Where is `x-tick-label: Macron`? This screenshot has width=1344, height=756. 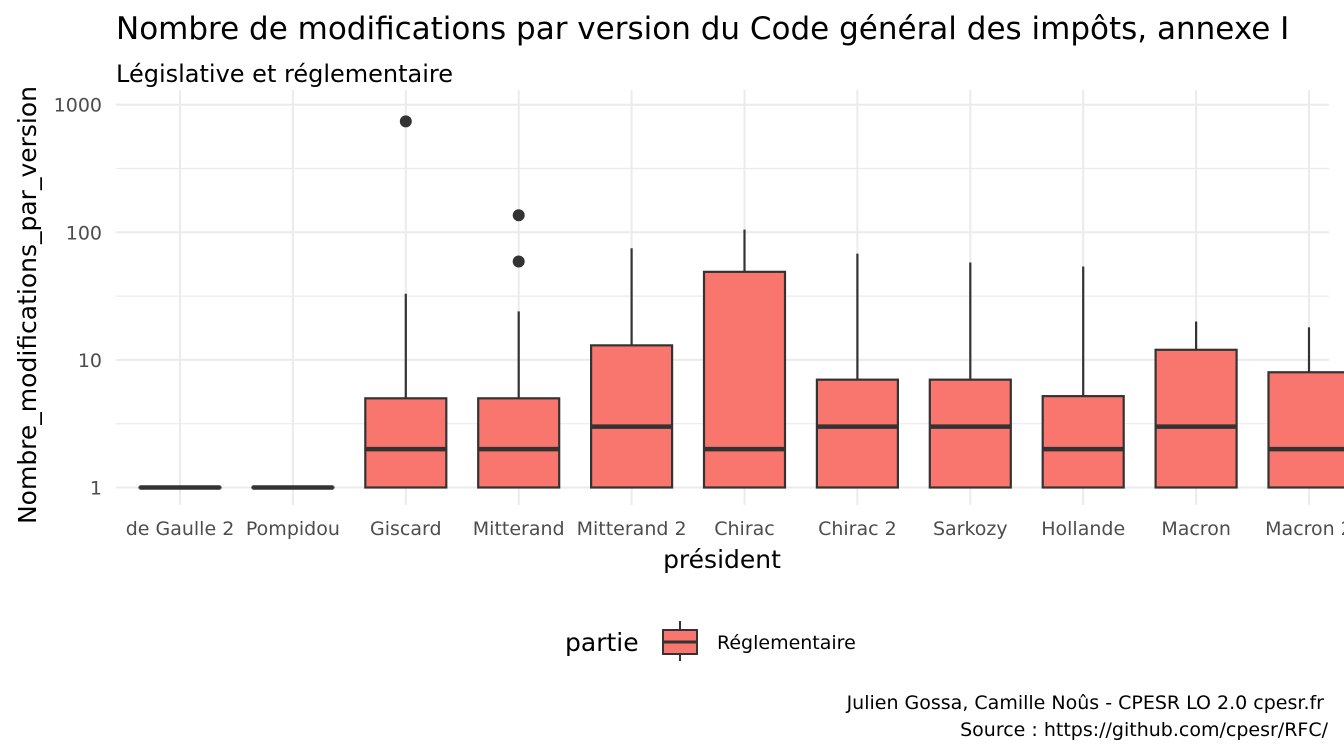 x-tick-label: Macron is located at coordinates (1196, 529).